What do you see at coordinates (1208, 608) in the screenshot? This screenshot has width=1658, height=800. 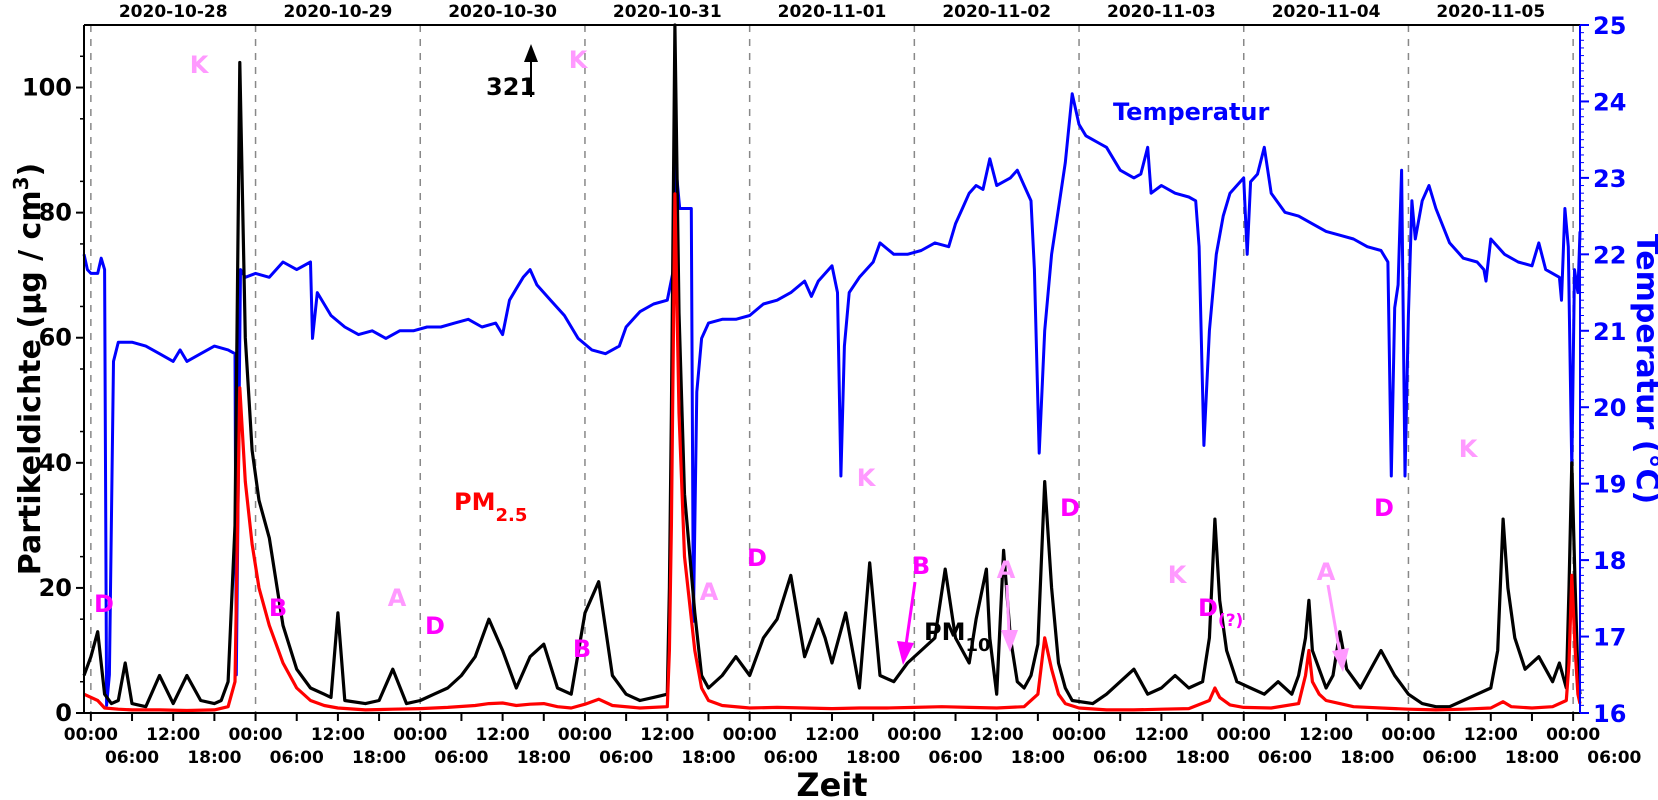 I see `event-label-d-question-main: D` at bounding box center [1208, 608].